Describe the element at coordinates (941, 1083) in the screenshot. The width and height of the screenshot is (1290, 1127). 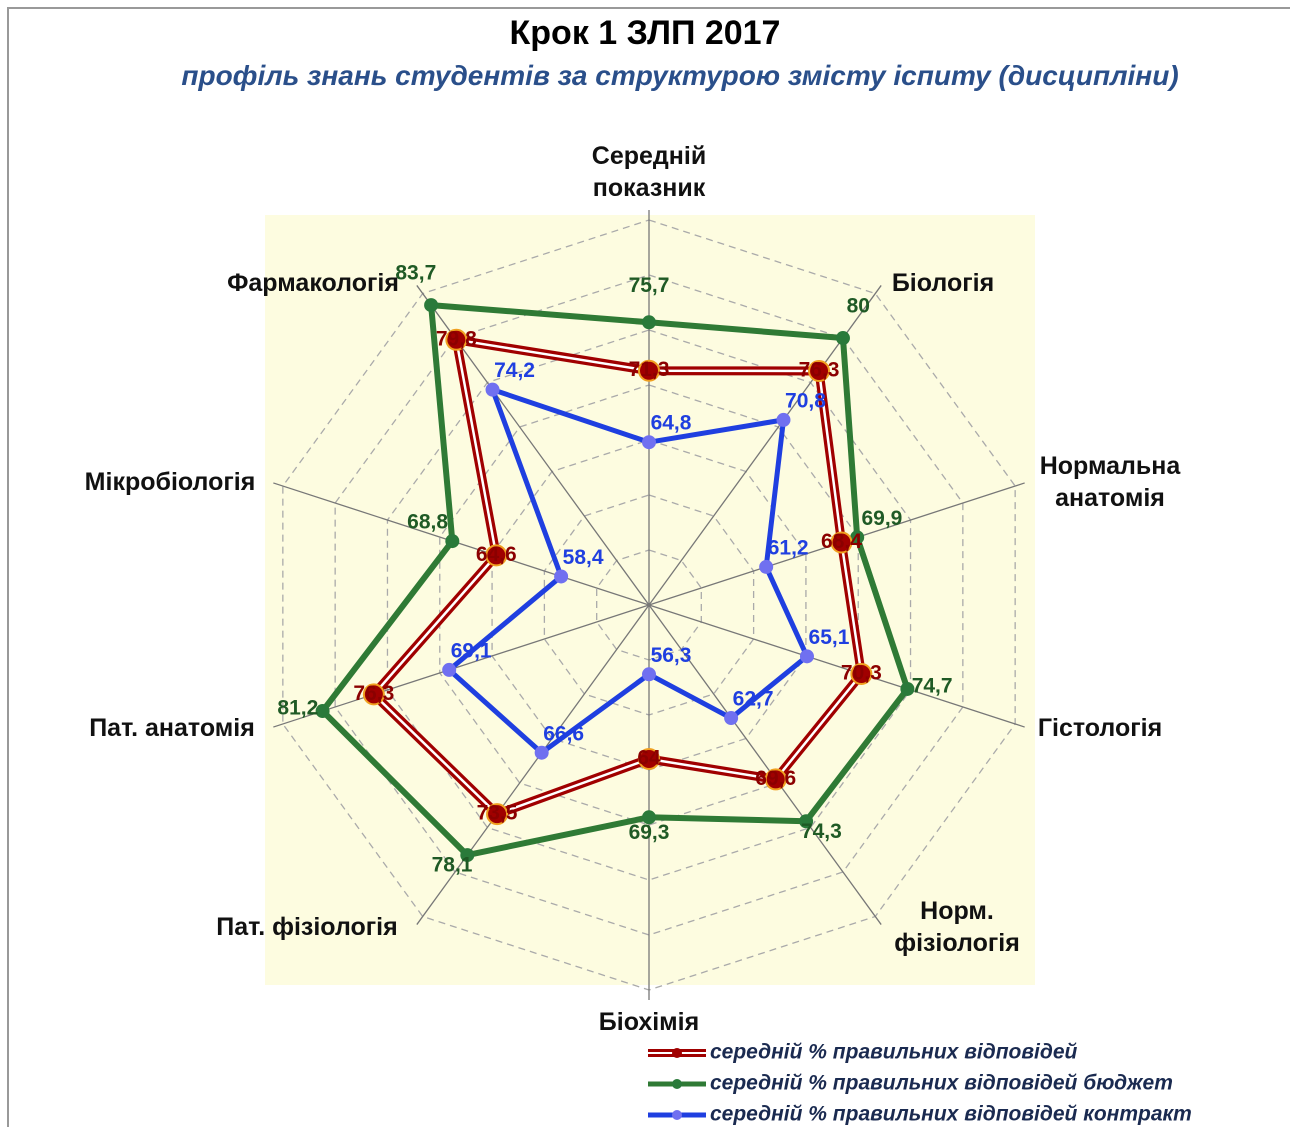
I see `legend-label: середній % правильних відповідей бюджет` at that location.